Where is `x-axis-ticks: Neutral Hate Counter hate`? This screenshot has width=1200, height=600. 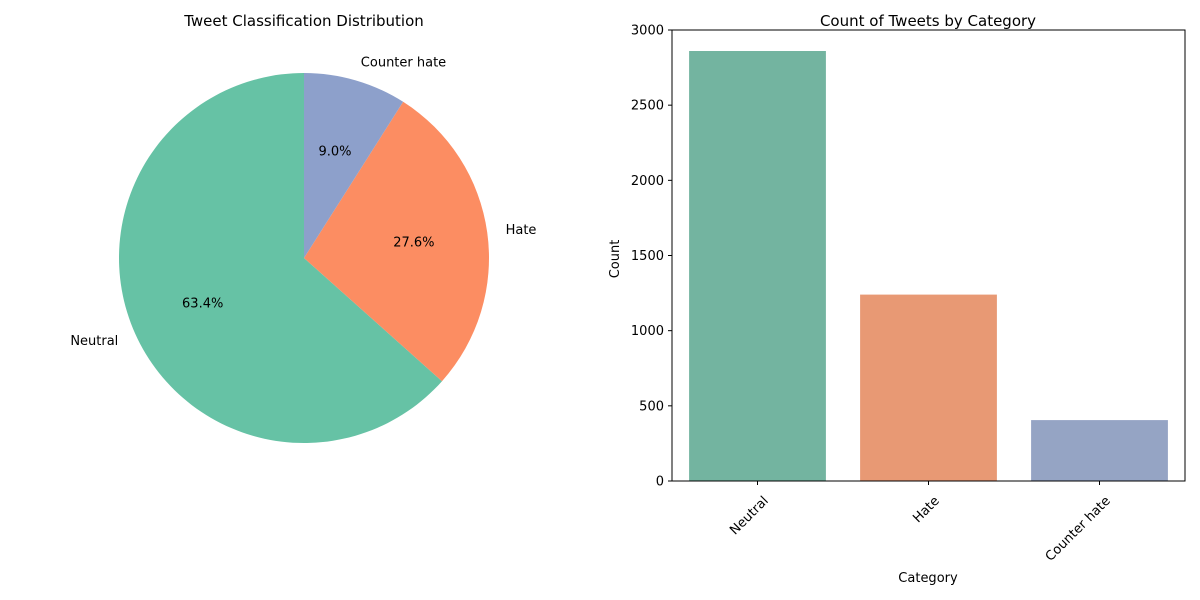
x-axis-ticks: Neutral Hate Counter hate is located at coordinates (920, 523).